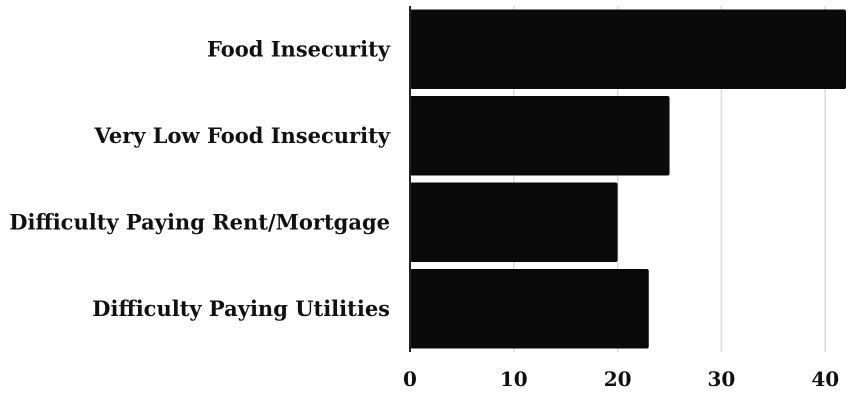  I want to click on category-label: Difficulty Paying Rent/Mortgage, so click(199, 221).